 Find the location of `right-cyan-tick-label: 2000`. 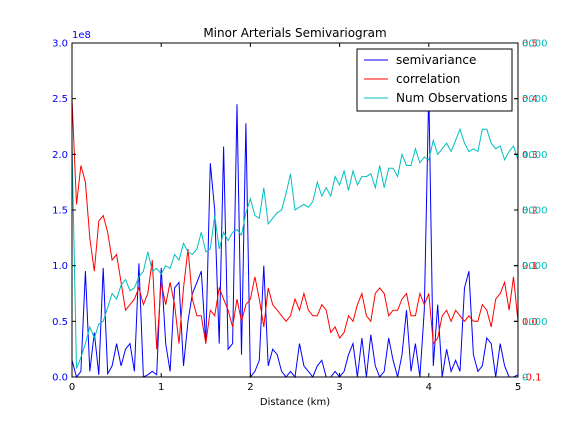

right-cyan-tick-label: 2000 is located at coordinates (534, 266).